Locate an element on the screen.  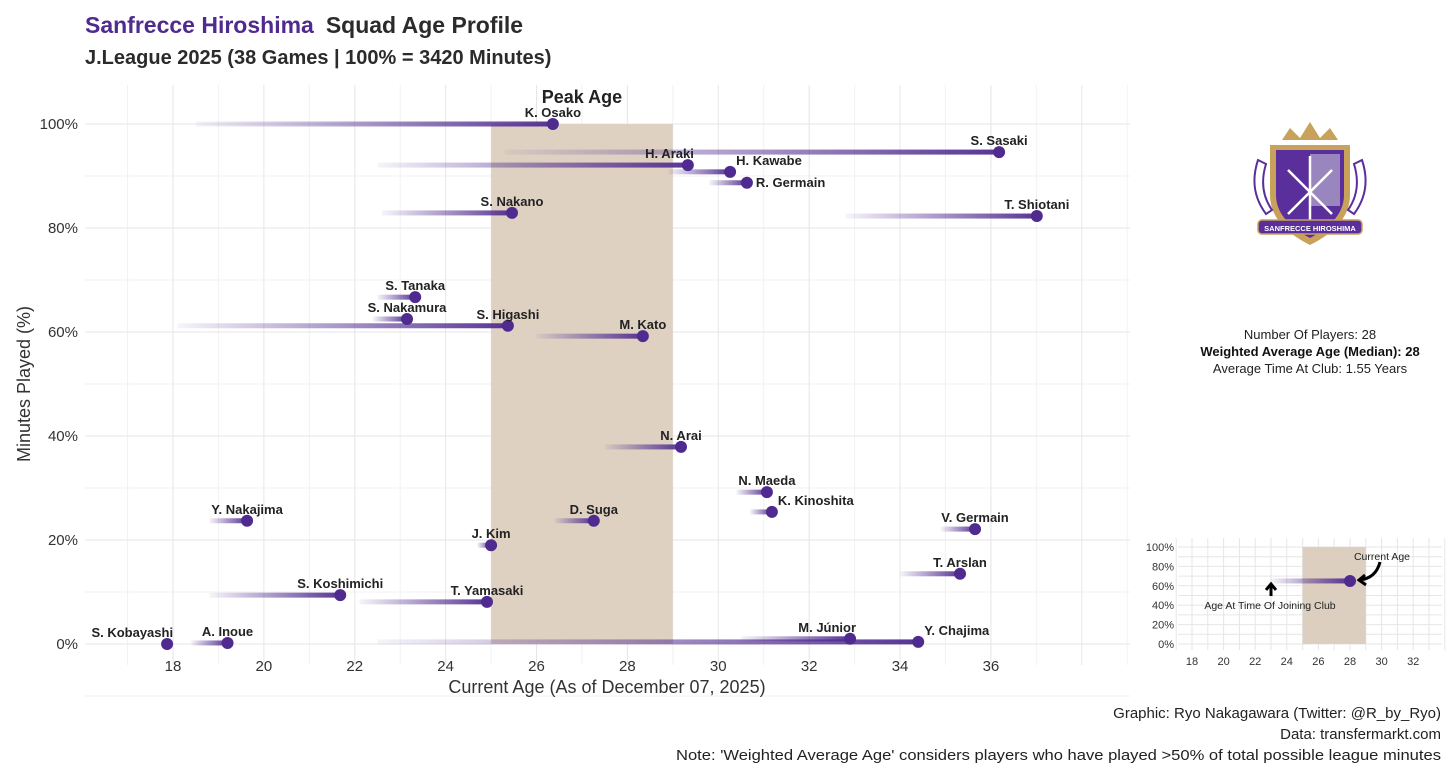
player-label: S. Koshimichi is located at coordinates (340, 583).